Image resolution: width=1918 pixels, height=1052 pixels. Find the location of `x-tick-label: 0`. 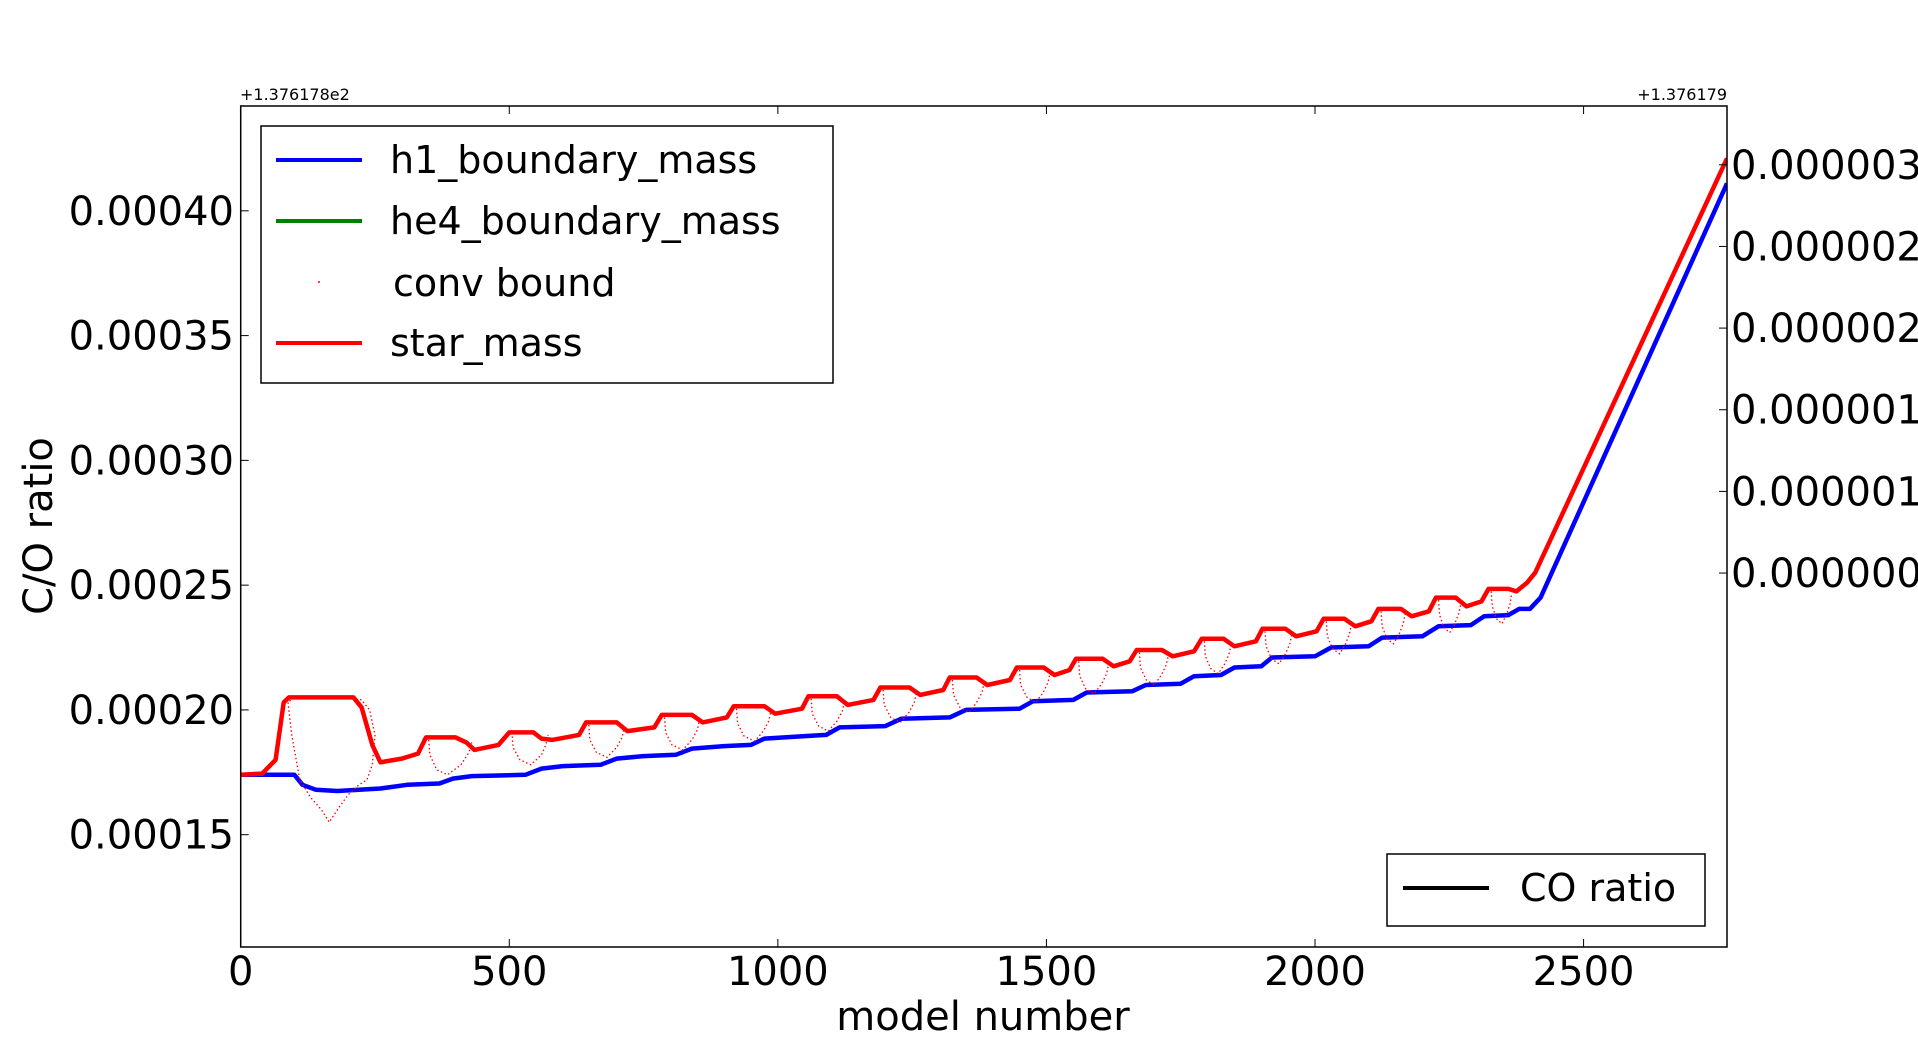

x-tick-label: 0 is located at coordinates (240, 972).